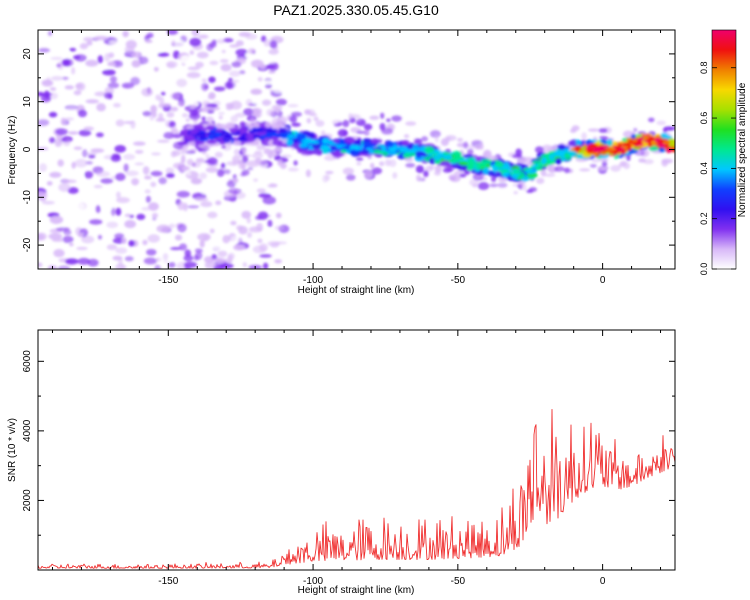 The width and height of the screenshot is (750, 600). Describe the element at coordinates (27, 54) in the screenshot. I see `y-tick-label: 20` at that location.